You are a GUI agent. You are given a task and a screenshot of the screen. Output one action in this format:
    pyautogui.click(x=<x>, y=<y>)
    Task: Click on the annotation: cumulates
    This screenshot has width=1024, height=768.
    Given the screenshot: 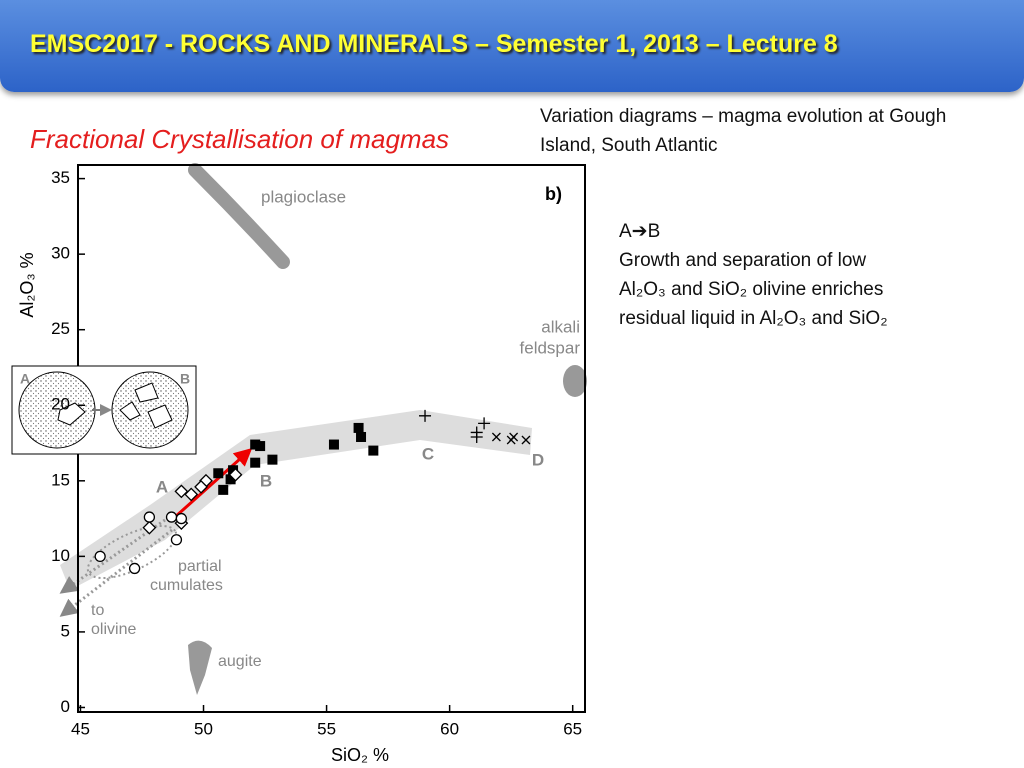 What is the action you would take?
    pyautogui.click(x=186, y=585)
    